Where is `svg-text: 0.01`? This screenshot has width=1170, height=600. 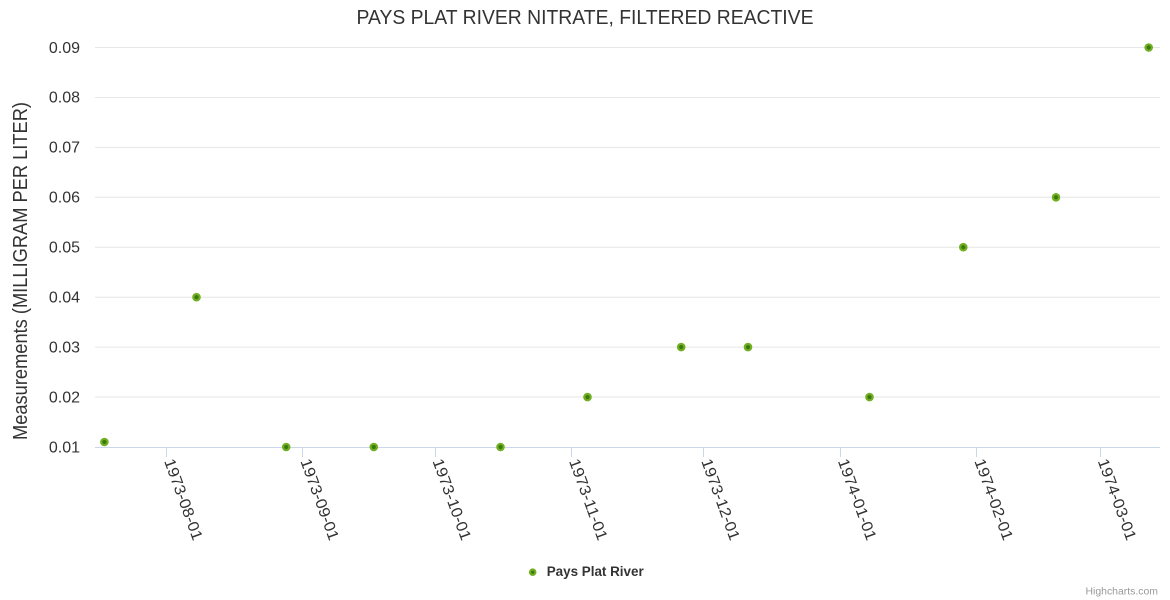
svg-text: 0.01 is located at coordinates (64, 447).